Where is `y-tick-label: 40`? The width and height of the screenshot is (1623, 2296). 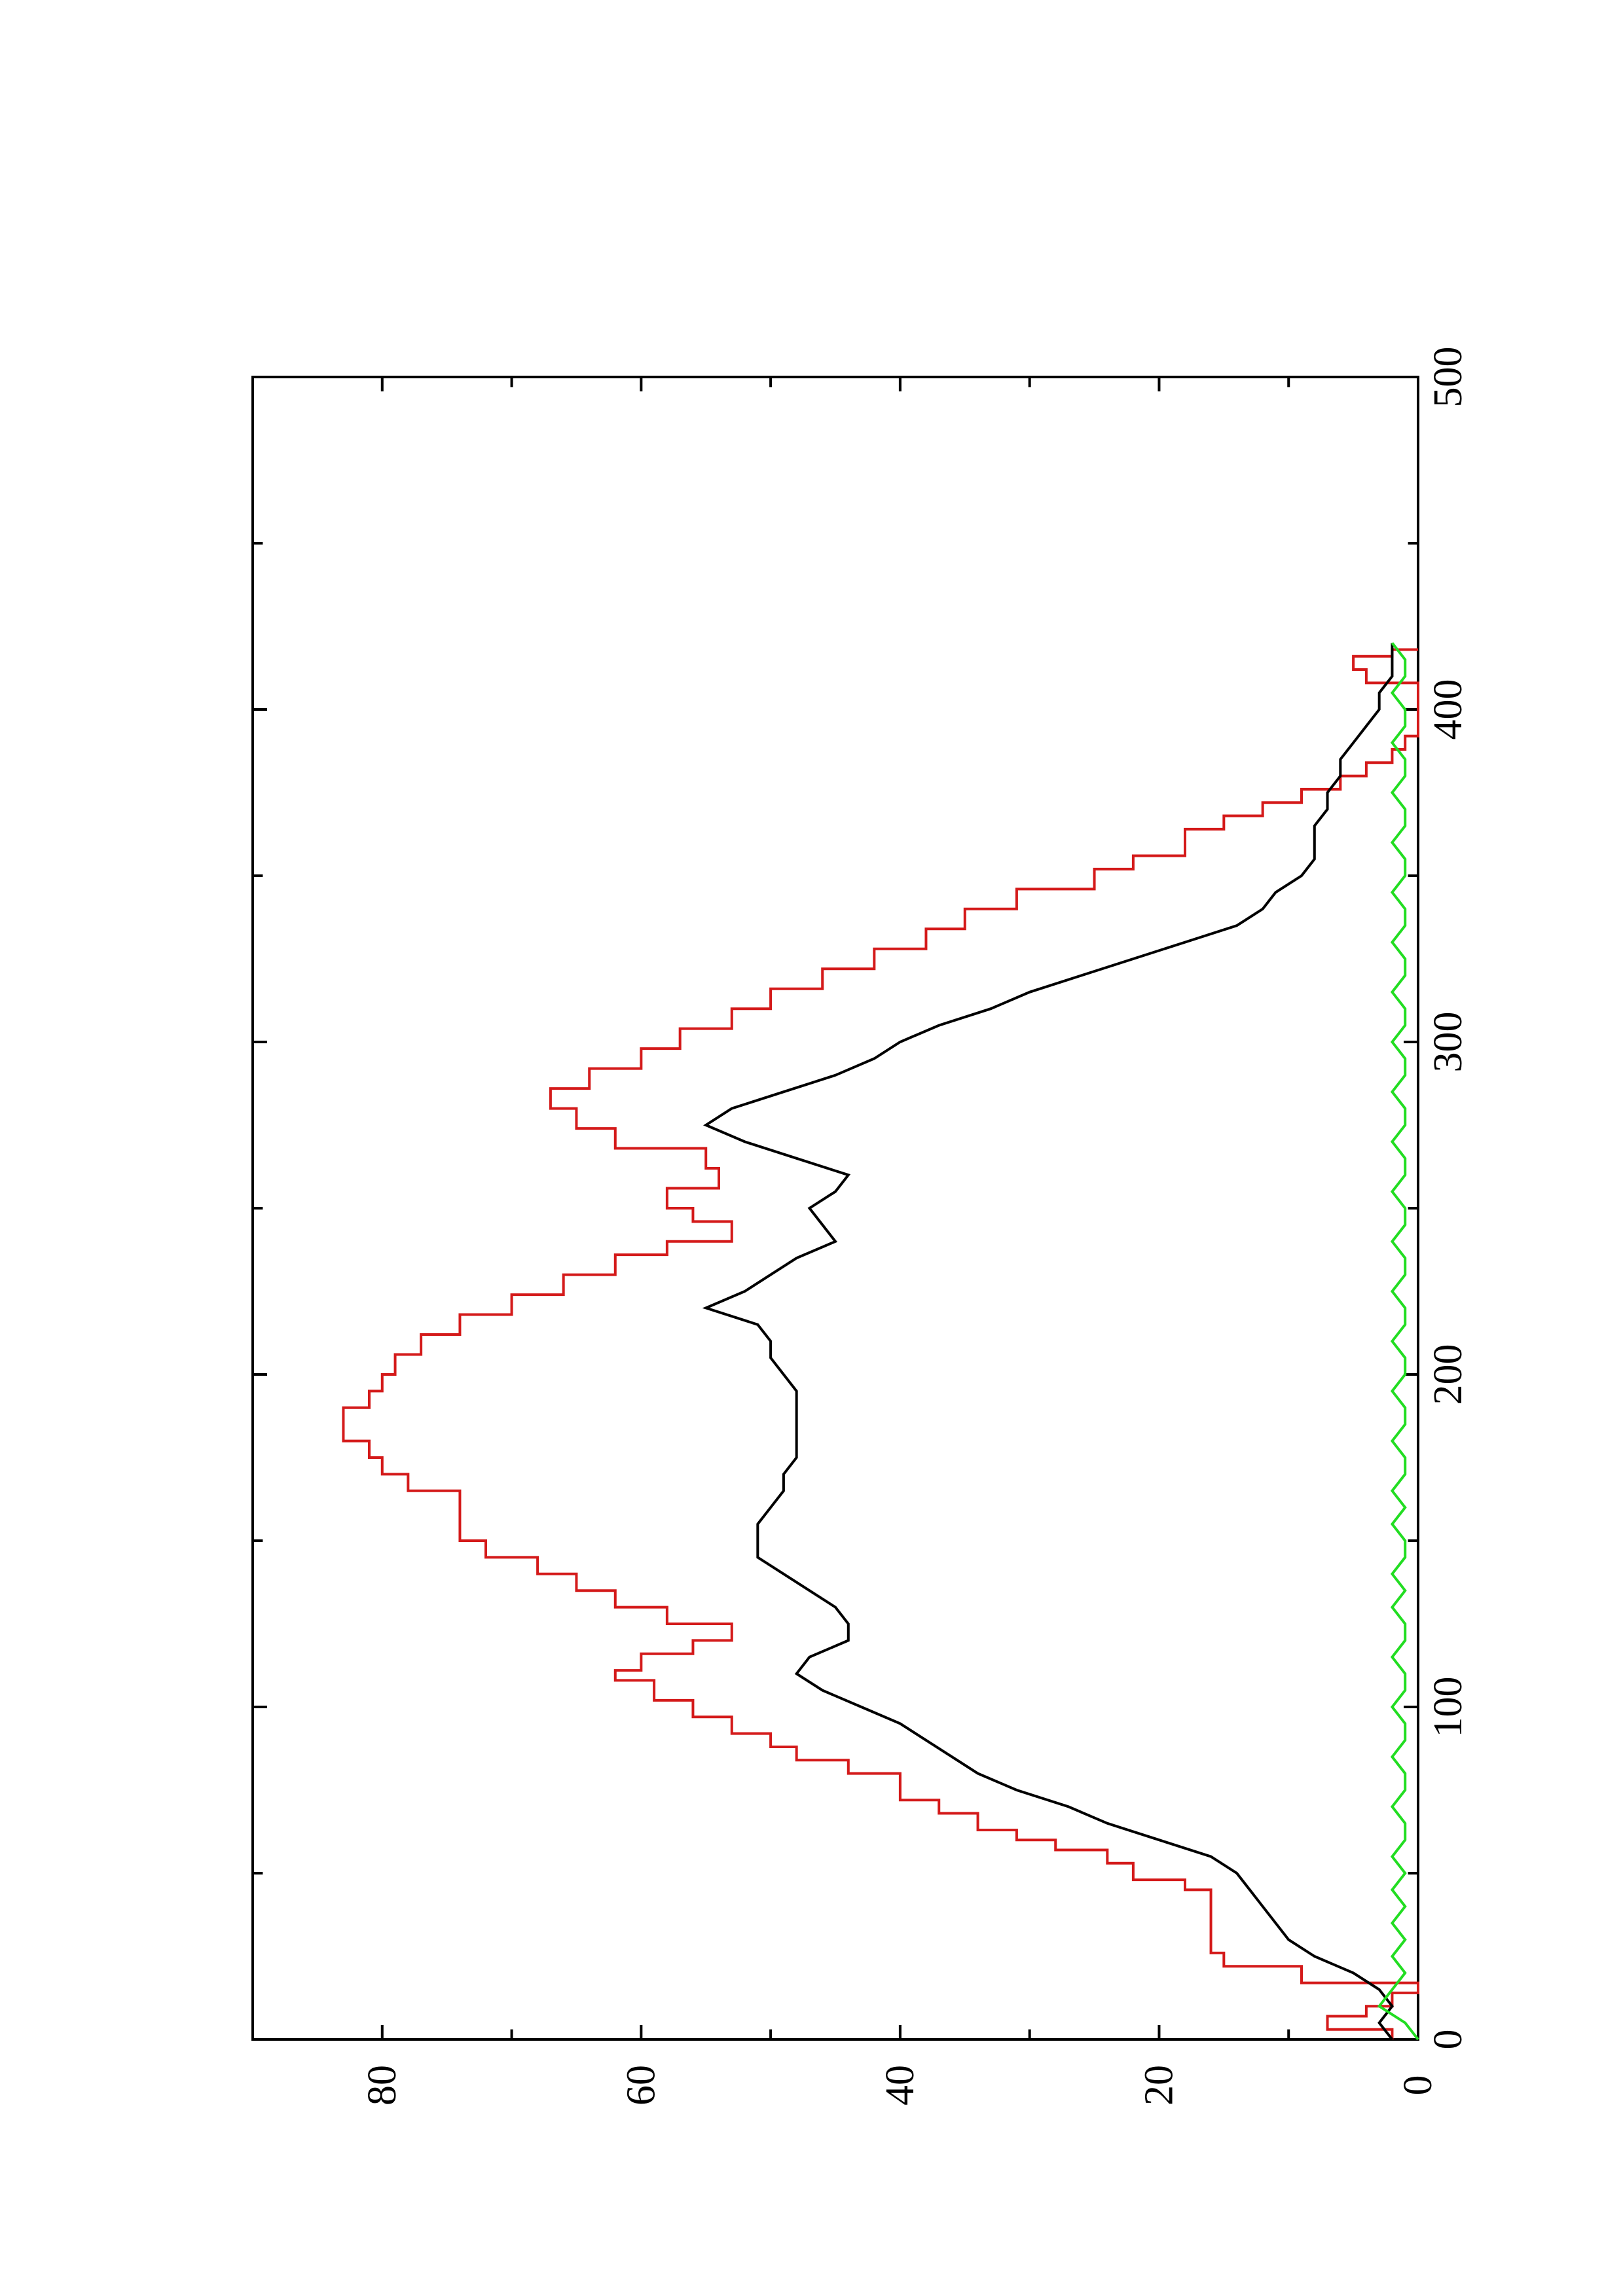 y-tick-label: 40 is located at coordinates (900, 2085).